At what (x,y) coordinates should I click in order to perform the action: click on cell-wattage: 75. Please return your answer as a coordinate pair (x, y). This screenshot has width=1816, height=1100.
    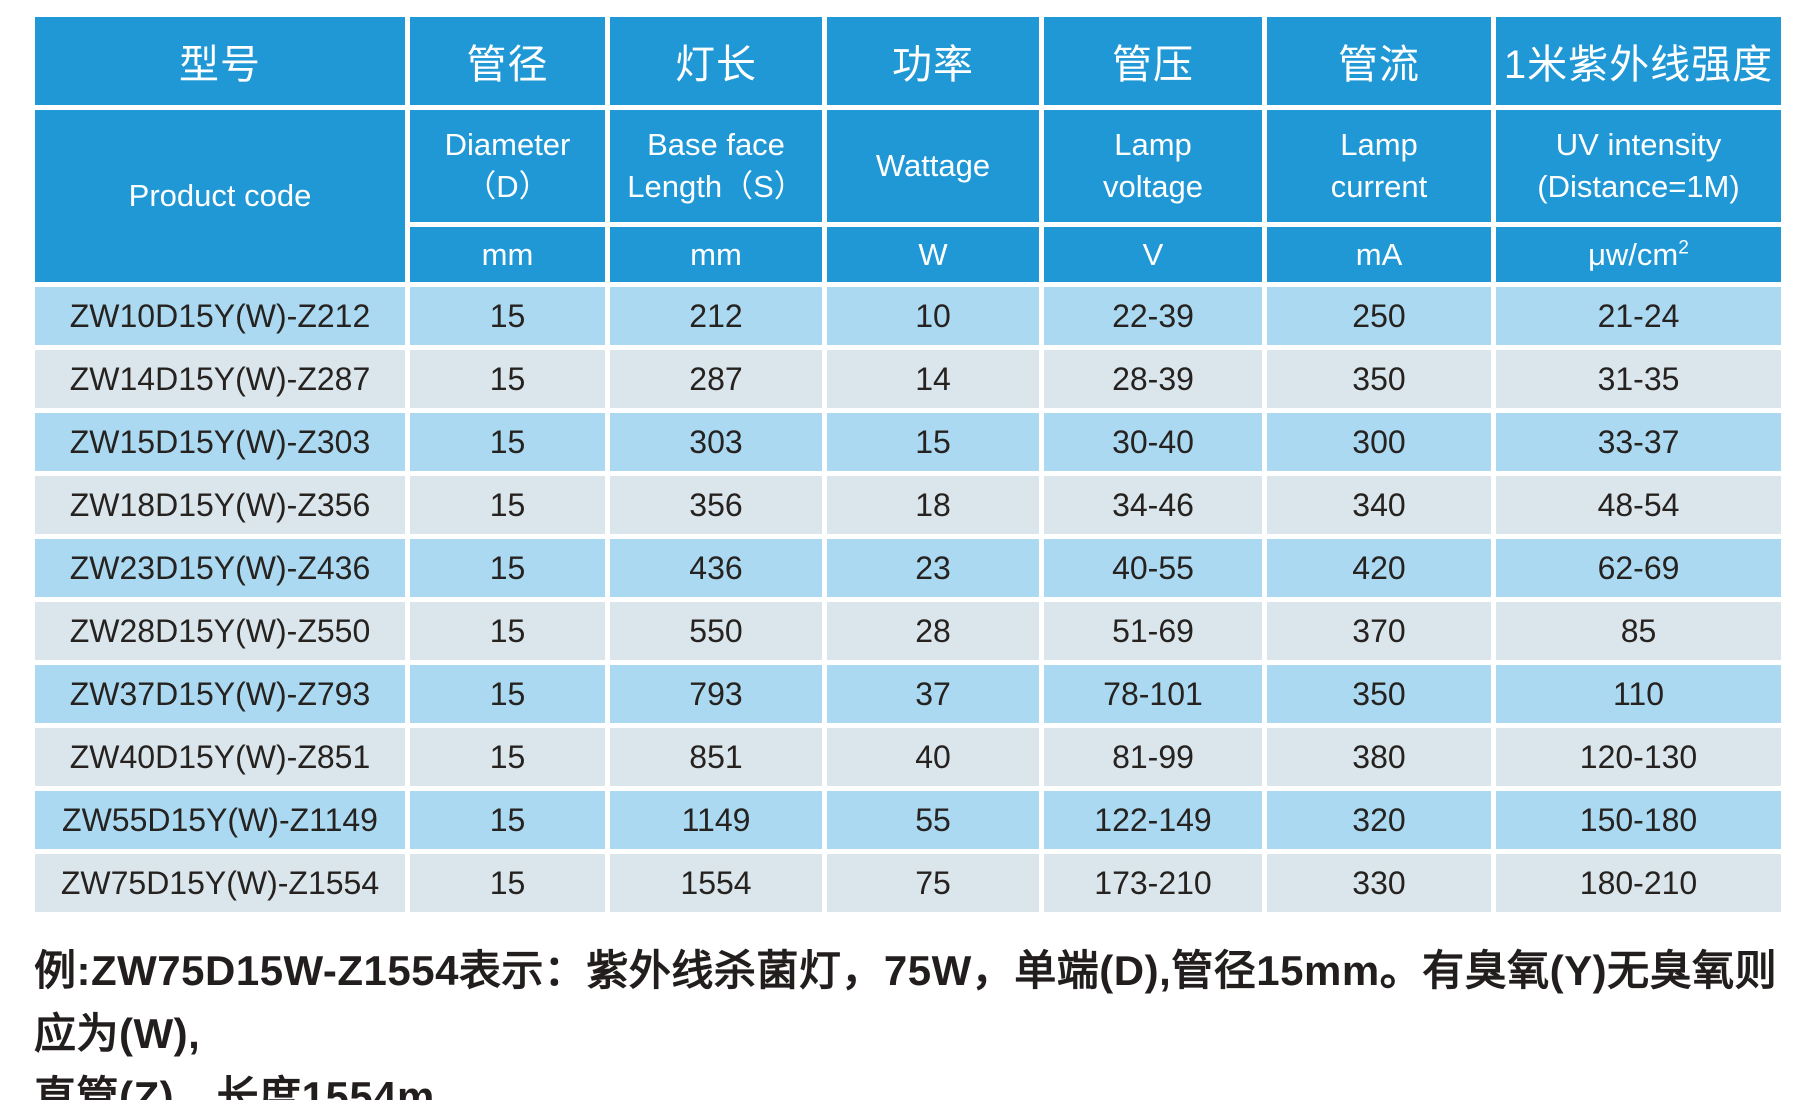
    Looking at the image, I should click on (933, 883).